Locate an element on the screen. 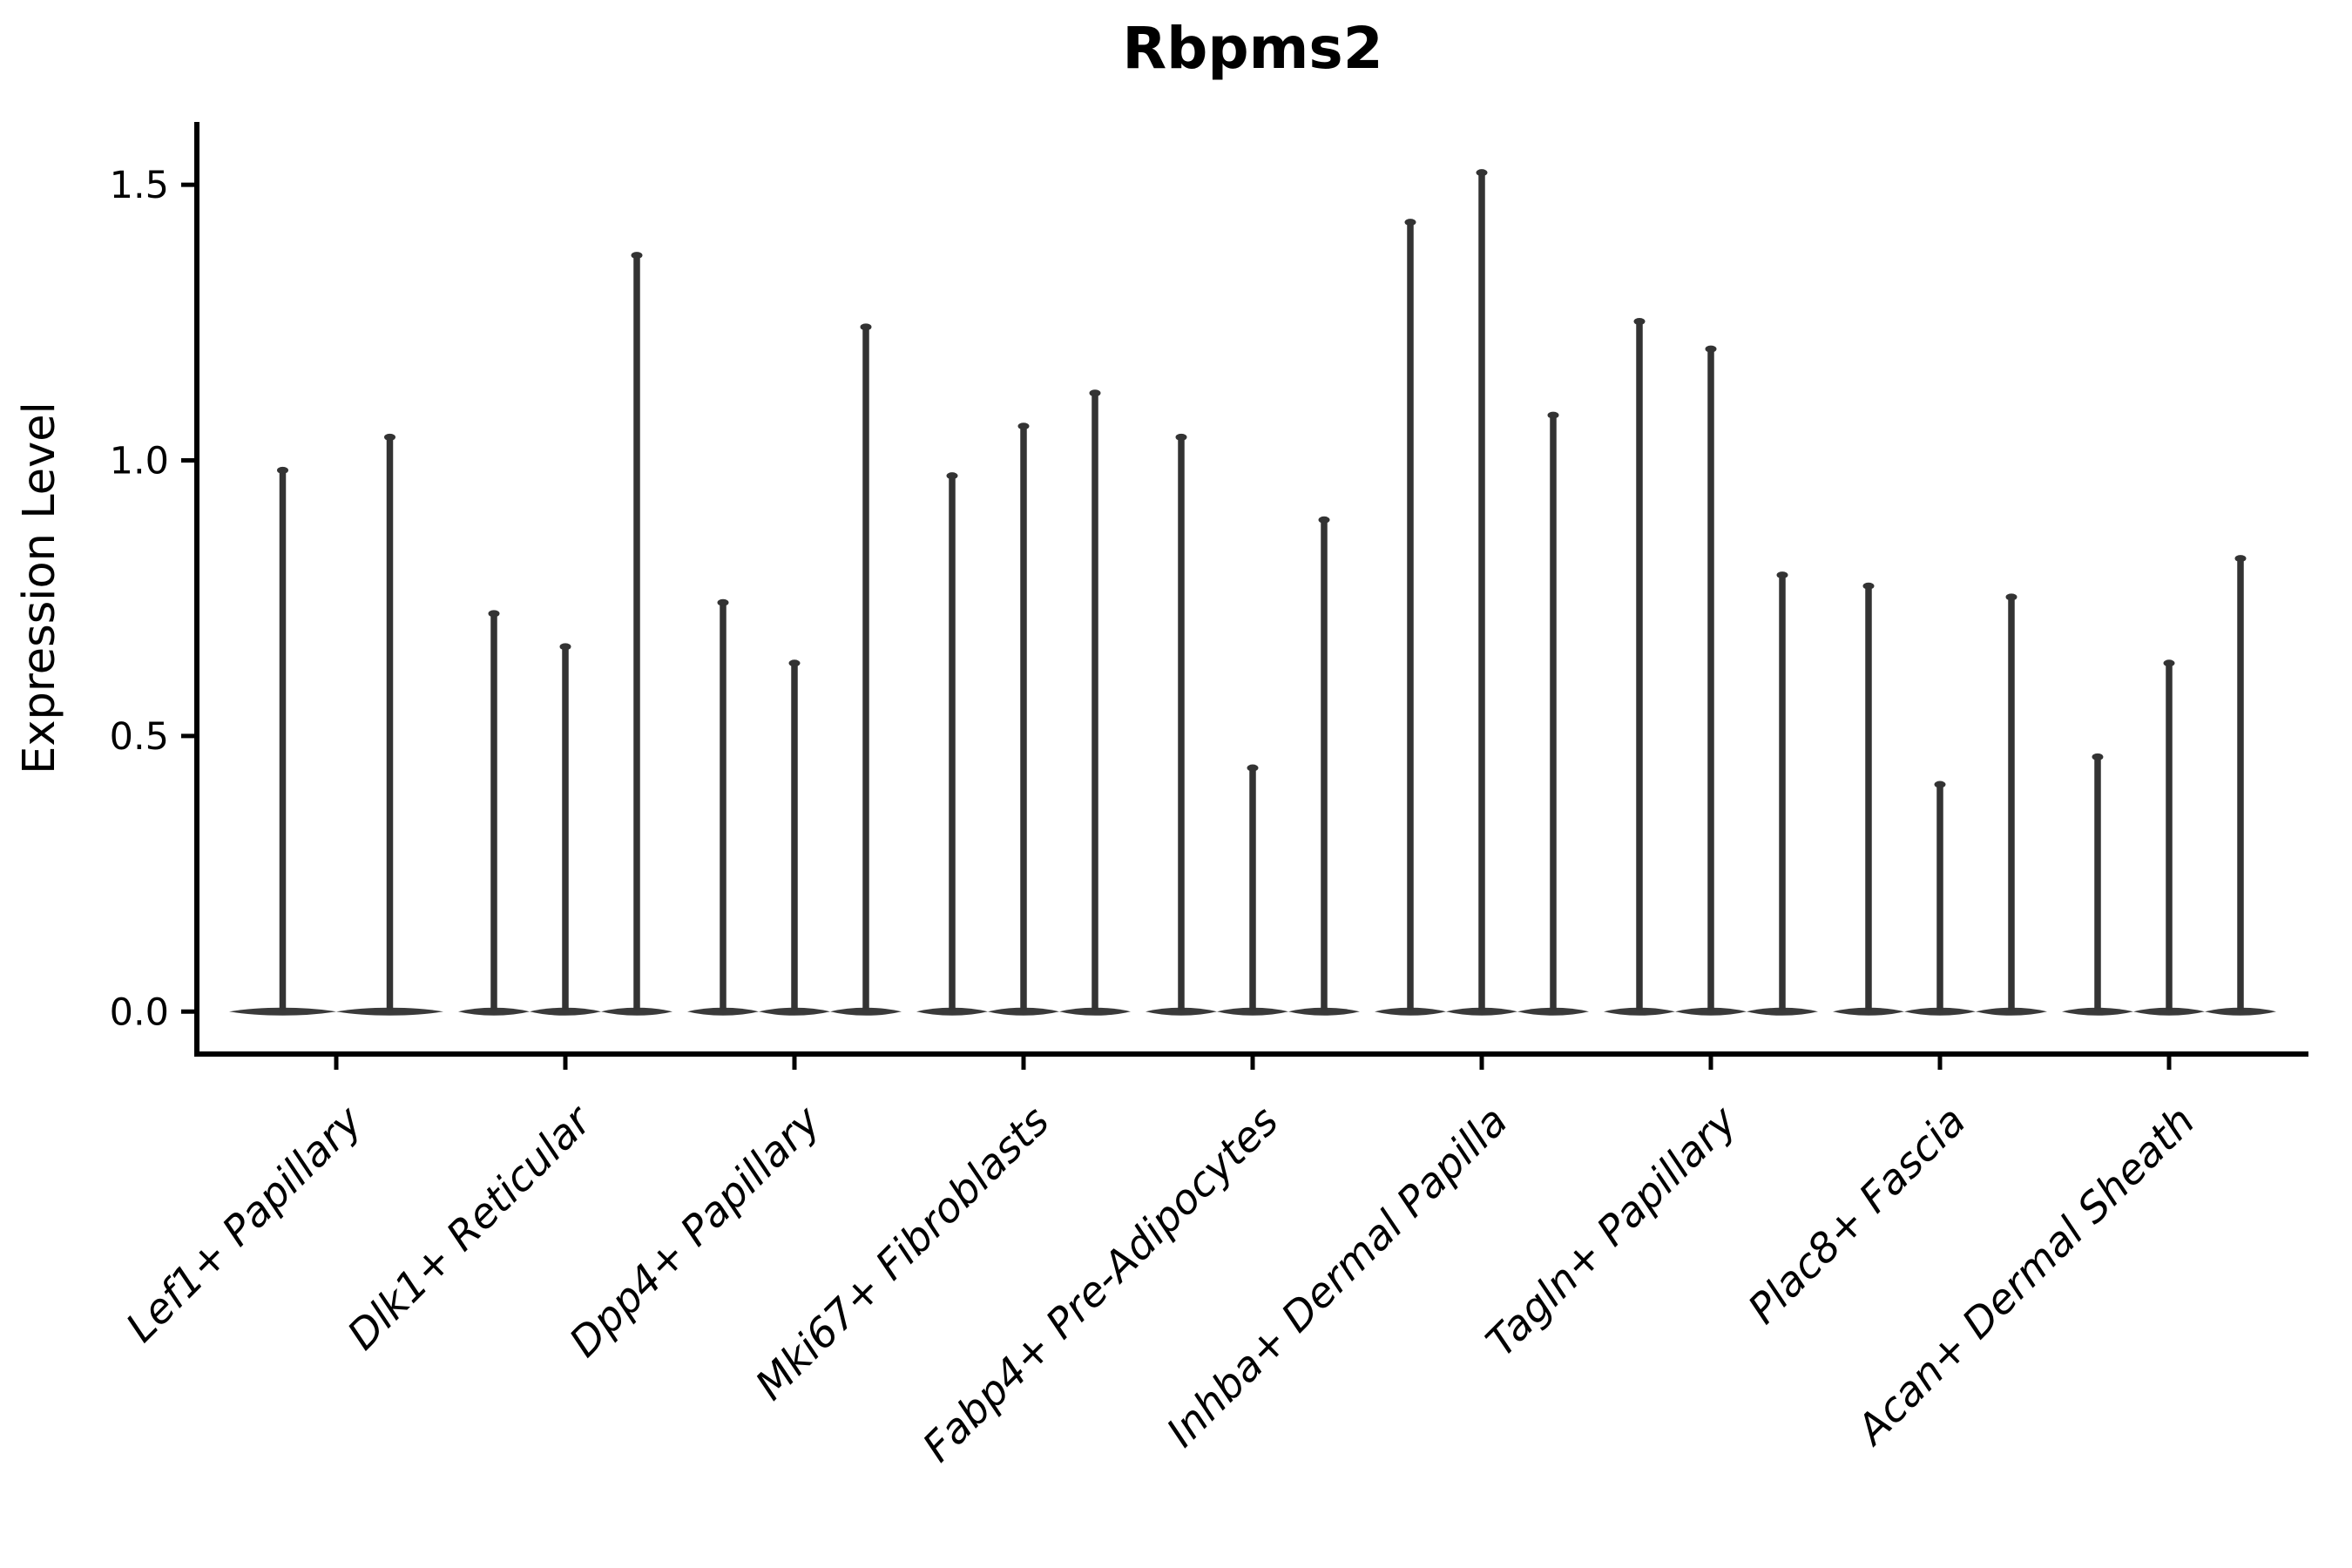 This screenshot has height=1568, width=2352. y-tick-label: 1.0 is located at coordinates (139, 461).